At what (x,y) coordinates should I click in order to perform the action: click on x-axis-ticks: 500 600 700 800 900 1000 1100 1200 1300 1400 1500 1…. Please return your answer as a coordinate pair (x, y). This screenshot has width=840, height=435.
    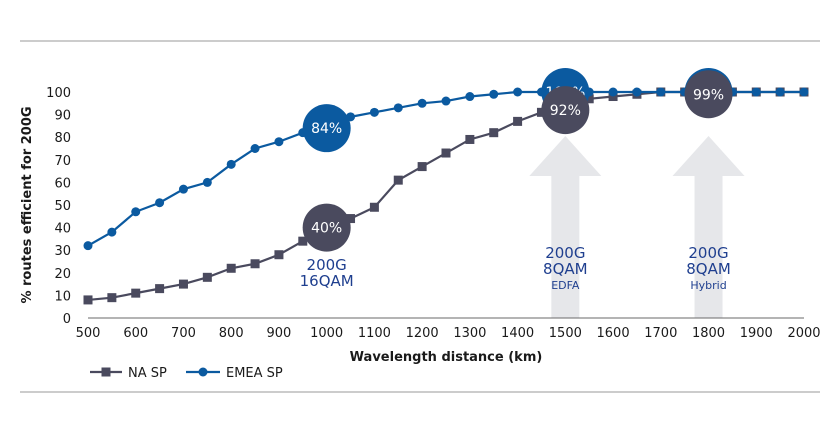
    Looking at the image, I should click on (448, 333).